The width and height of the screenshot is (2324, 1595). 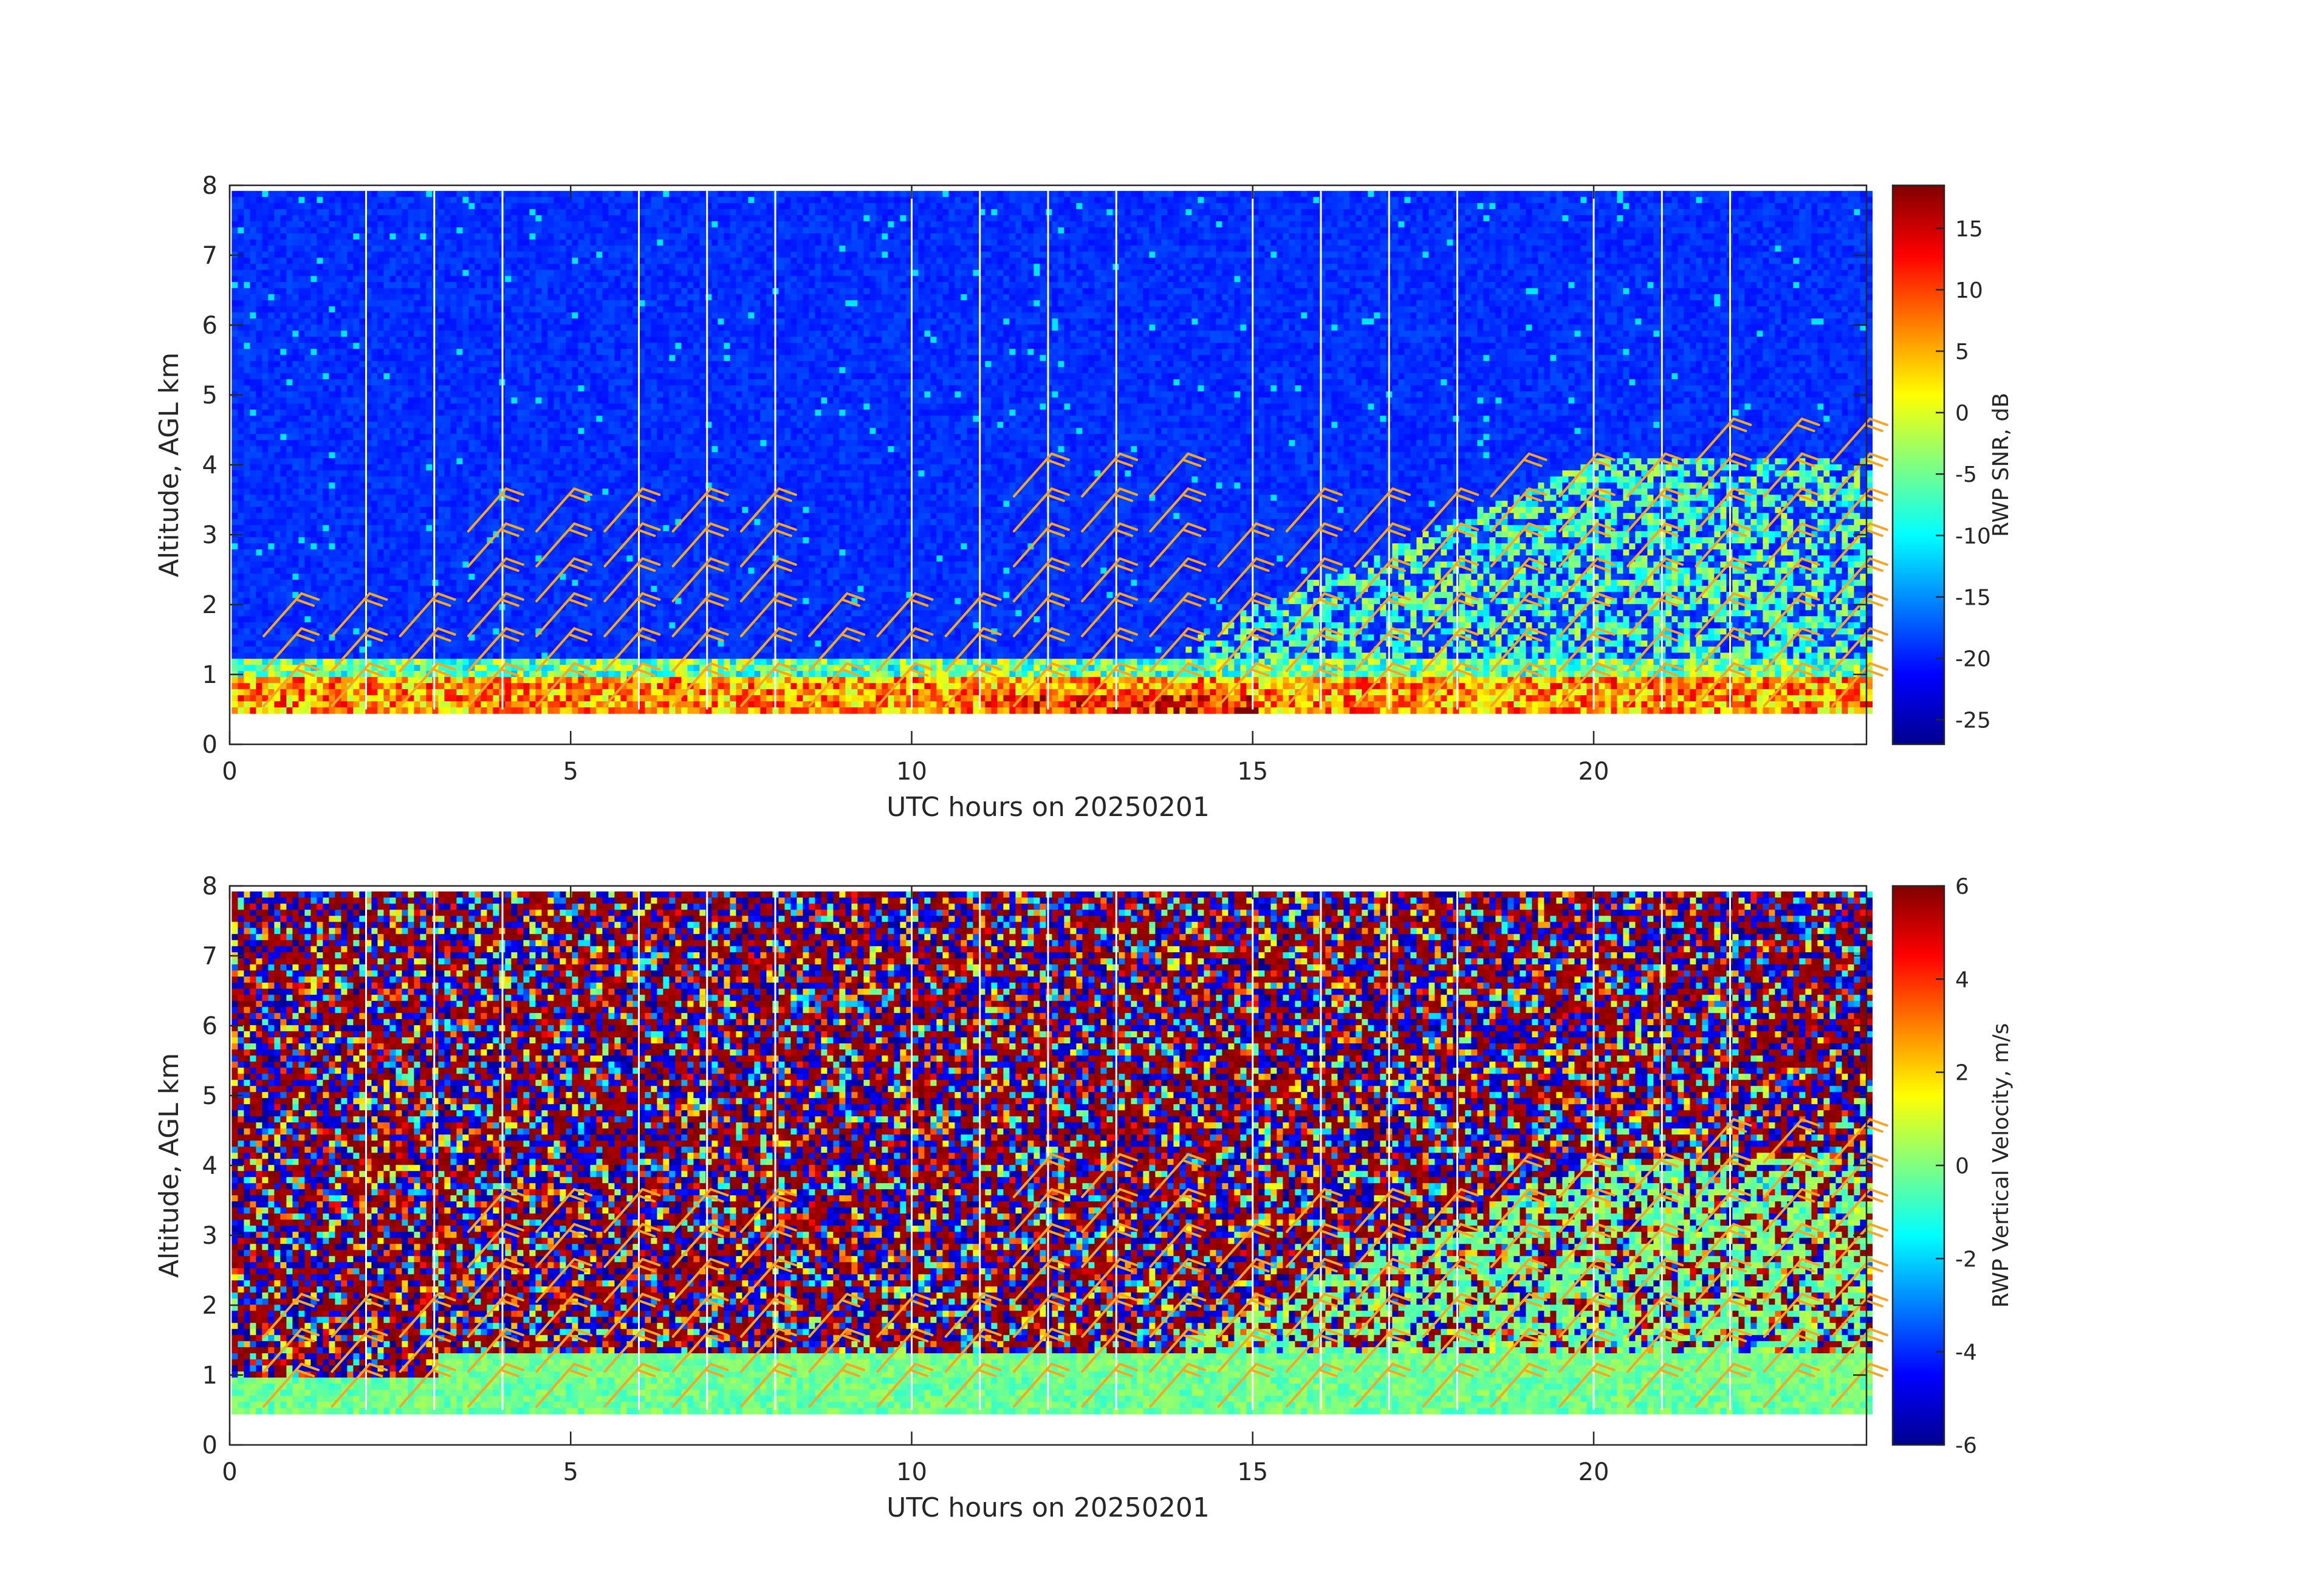 What do you see at coordinates (1966, 475) in the screenshot?
I see `colorbar-tick-label: -5` at bounding box center [1966, 475].